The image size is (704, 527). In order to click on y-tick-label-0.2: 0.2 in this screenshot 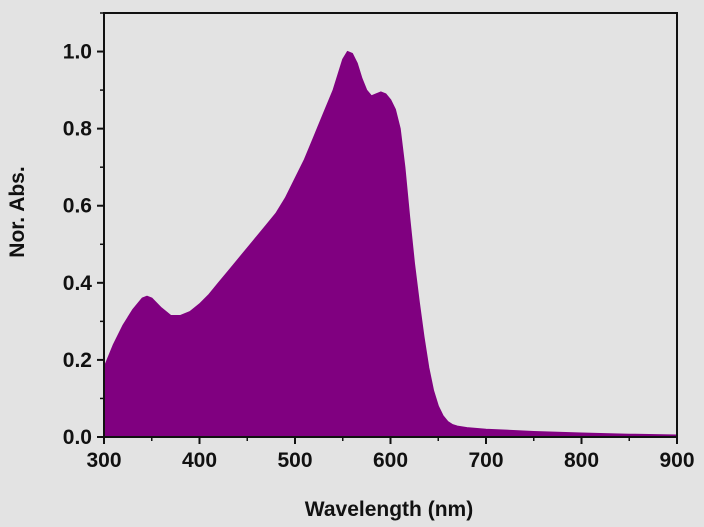, I will do `click(77, 360)`.